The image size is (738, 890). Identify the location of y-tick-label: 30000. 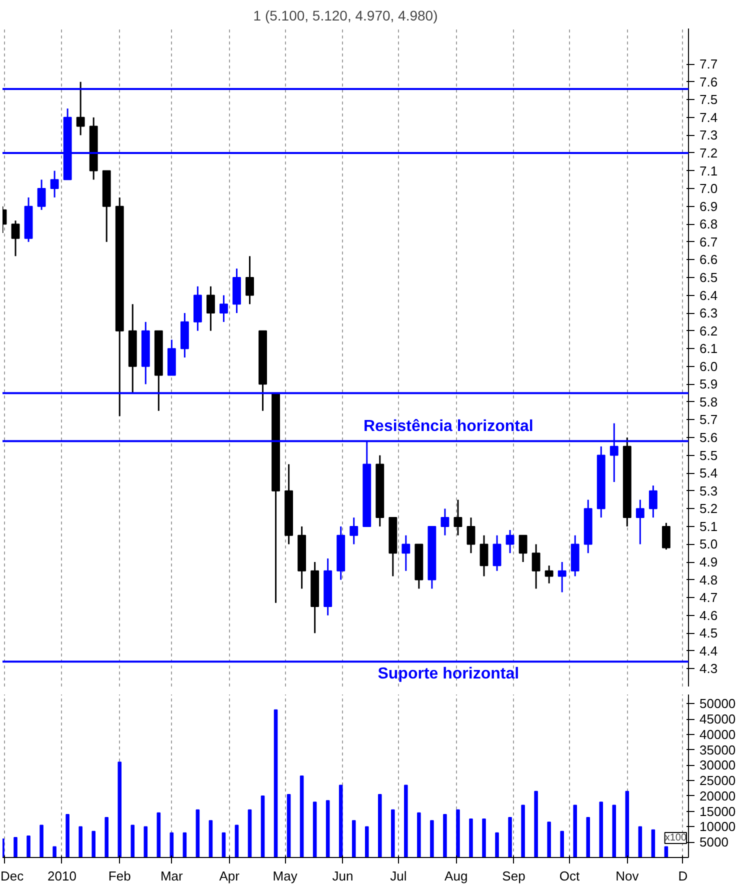
(718, 765).